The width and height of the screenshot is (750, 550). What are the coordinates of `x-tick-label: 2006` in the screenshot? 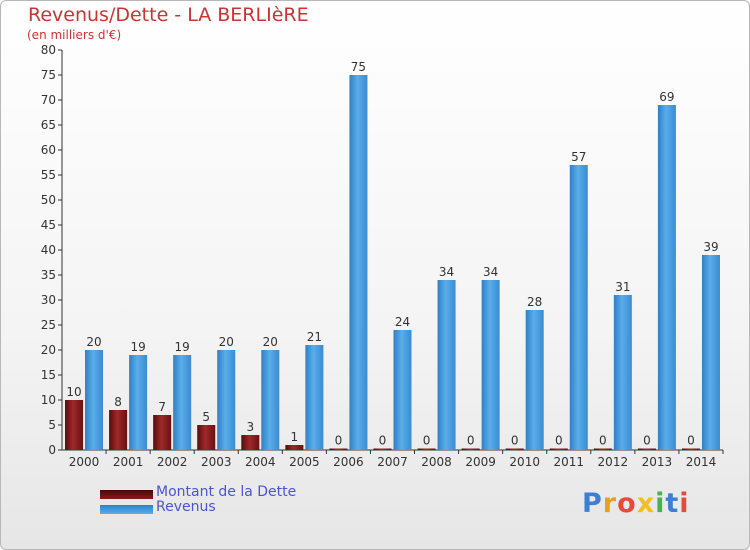 It's located at (348, 462).